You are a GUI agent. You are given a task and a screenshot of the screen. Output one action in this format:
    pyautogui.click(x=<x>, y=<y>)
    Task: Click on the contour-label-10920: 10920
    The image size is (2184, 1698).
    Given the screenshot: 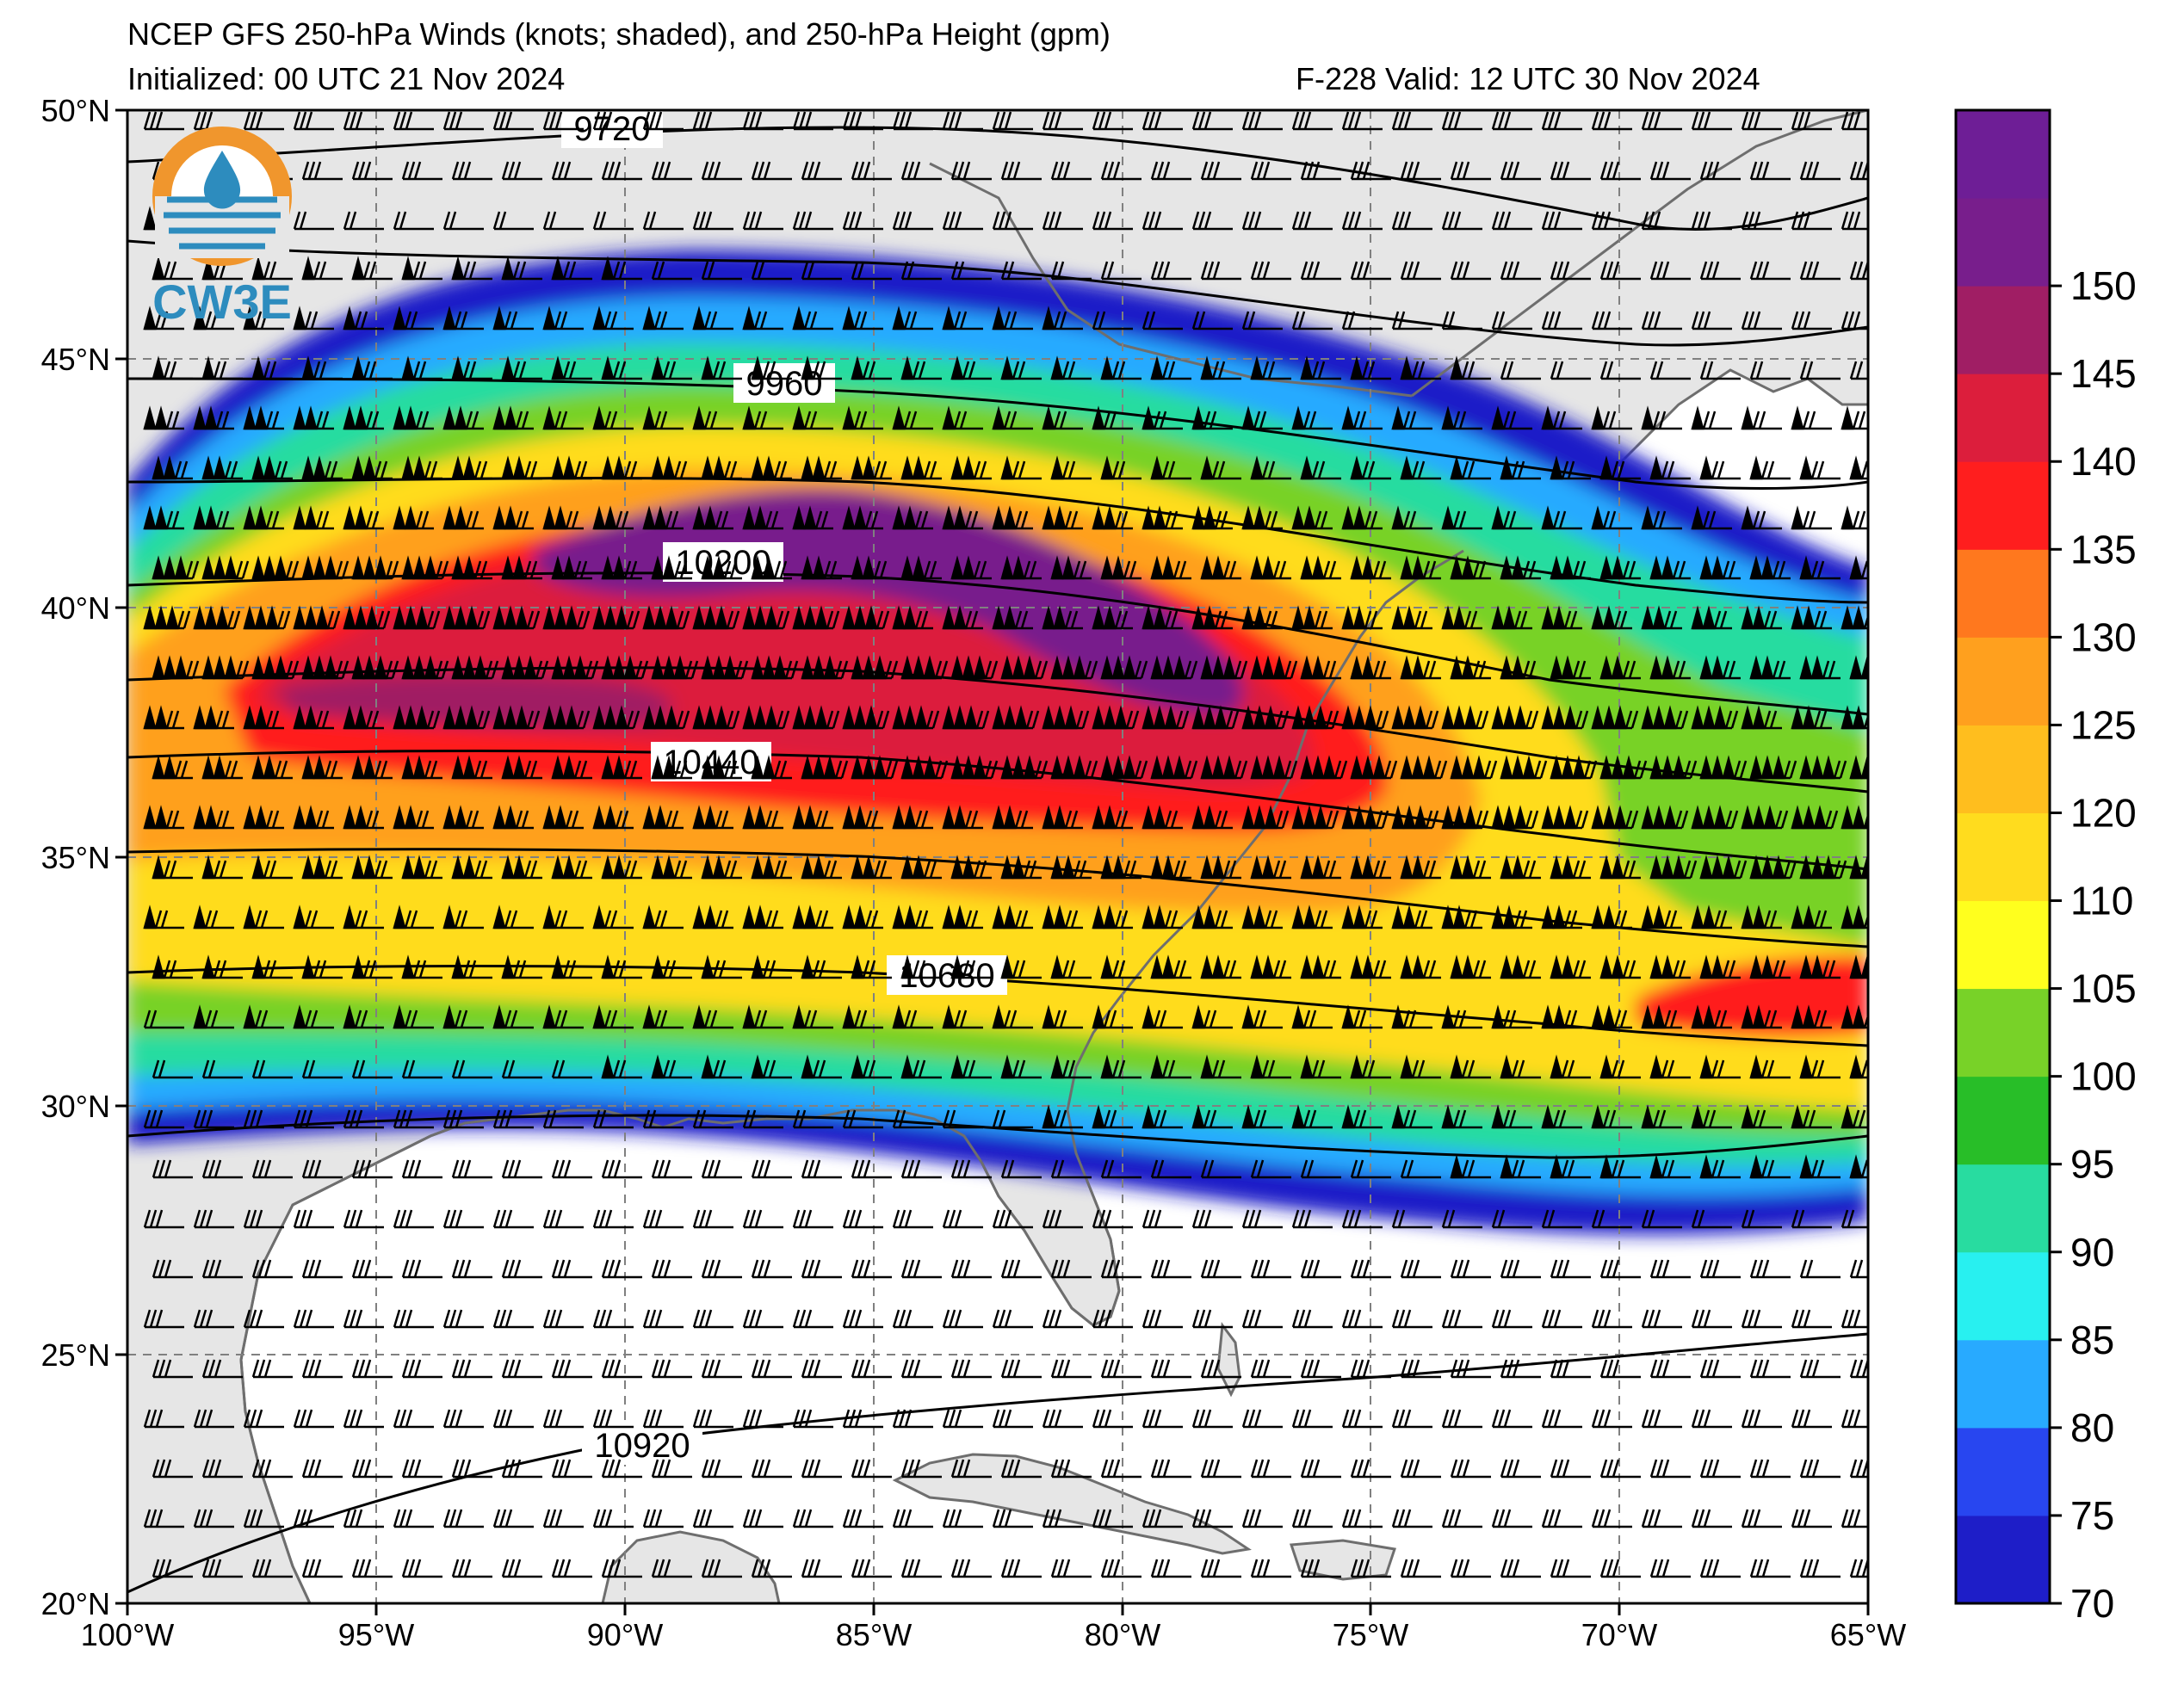 What is the action you would take?
    pyautogui.click(x=642, y=1446)
    